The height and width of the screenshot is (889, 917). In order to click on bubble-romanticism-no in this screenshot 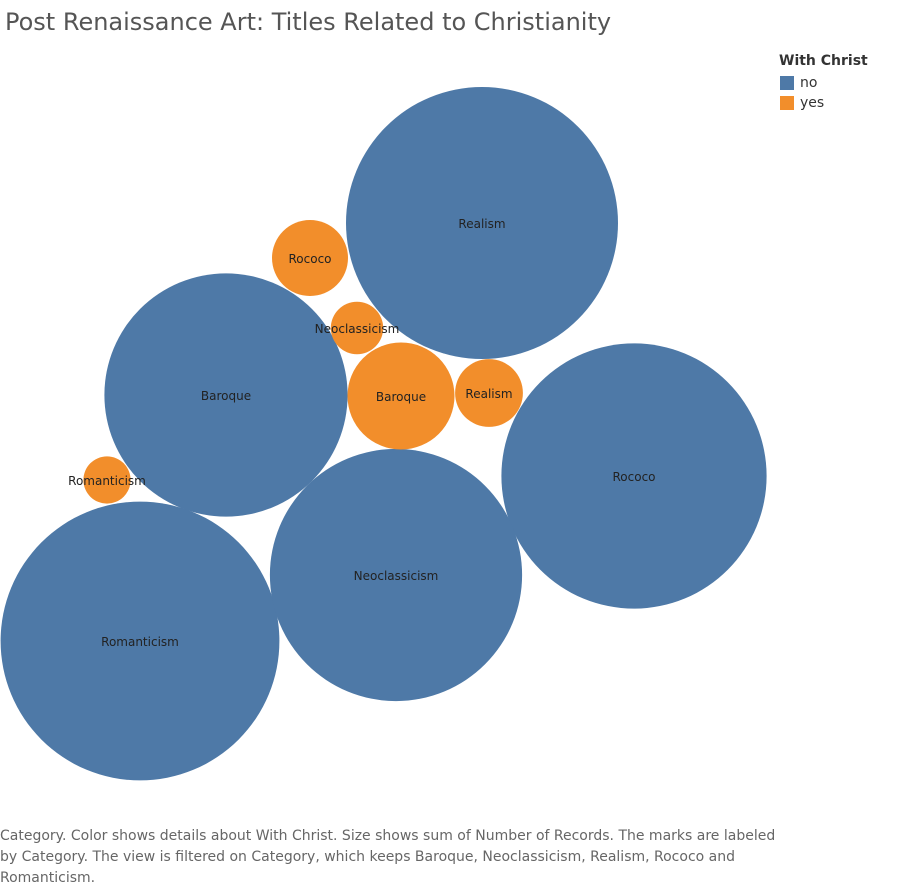, I will do `click(140, 641)`.